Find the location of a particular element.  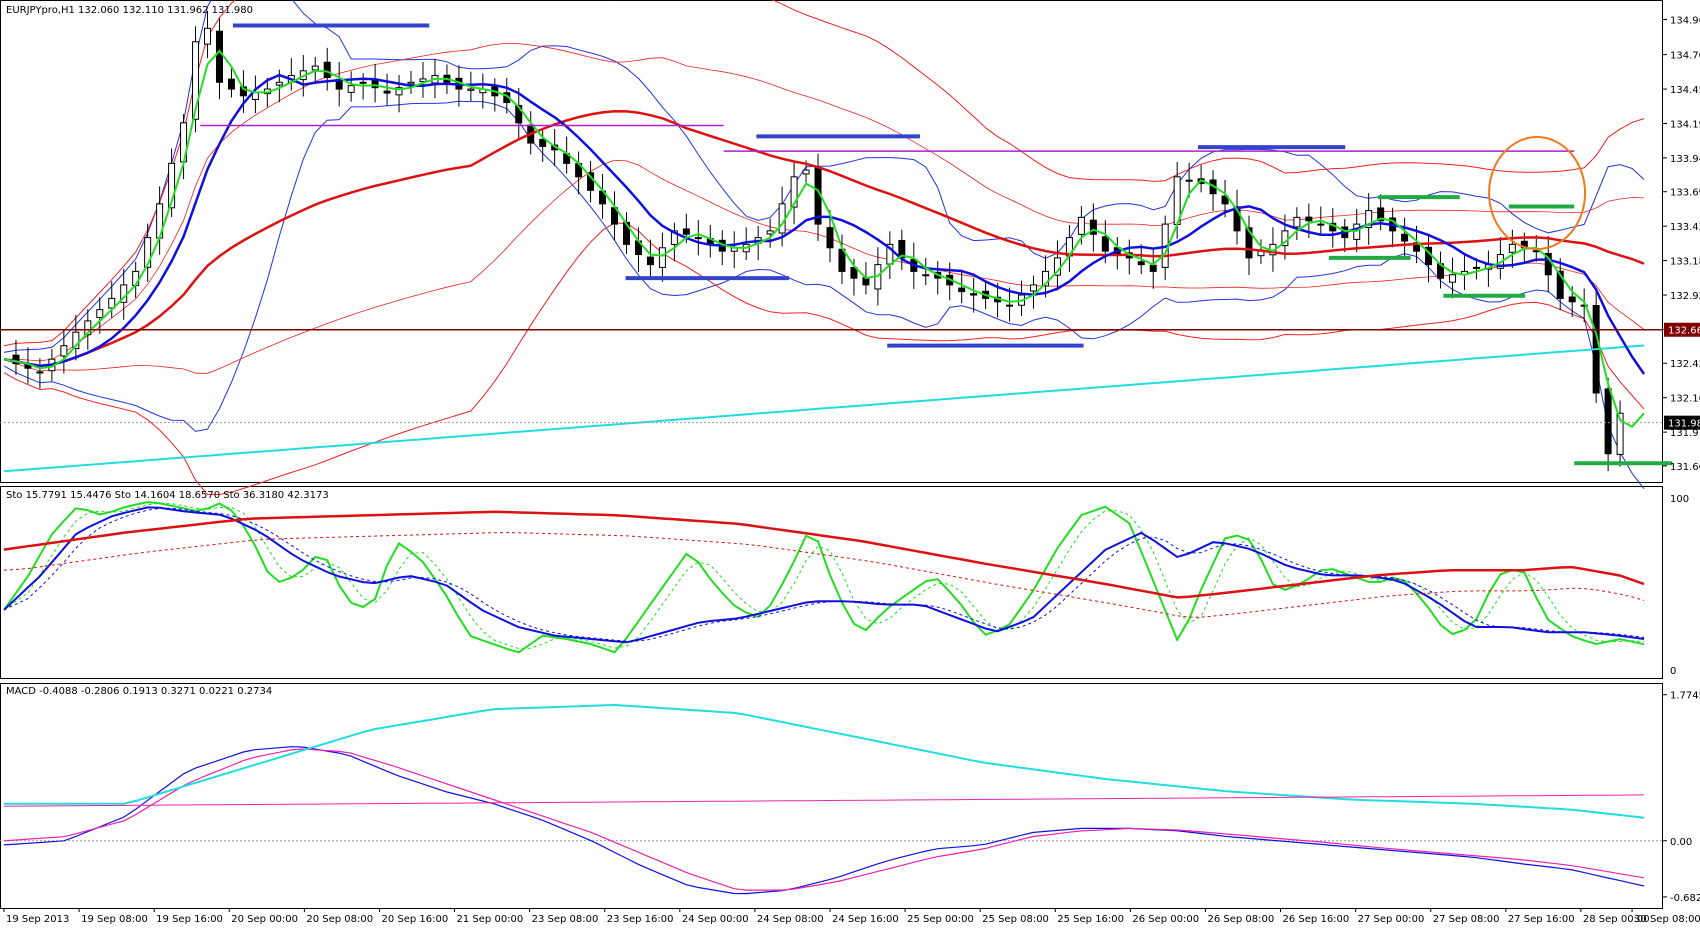

price-label-box is located at coordinates (1682, 329).